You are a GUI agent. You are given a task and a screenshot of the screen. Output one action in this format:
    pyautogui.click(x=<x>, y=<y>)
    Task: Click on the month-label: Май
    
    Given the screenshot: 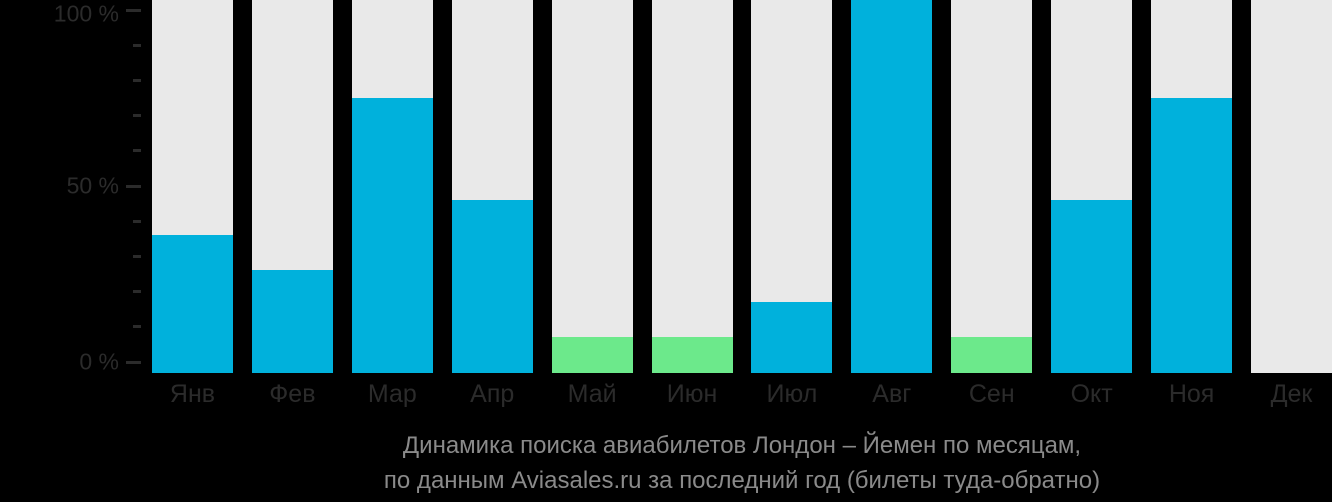 What is the action you would take?
    pyautogui.click(x=592, y=394)
    